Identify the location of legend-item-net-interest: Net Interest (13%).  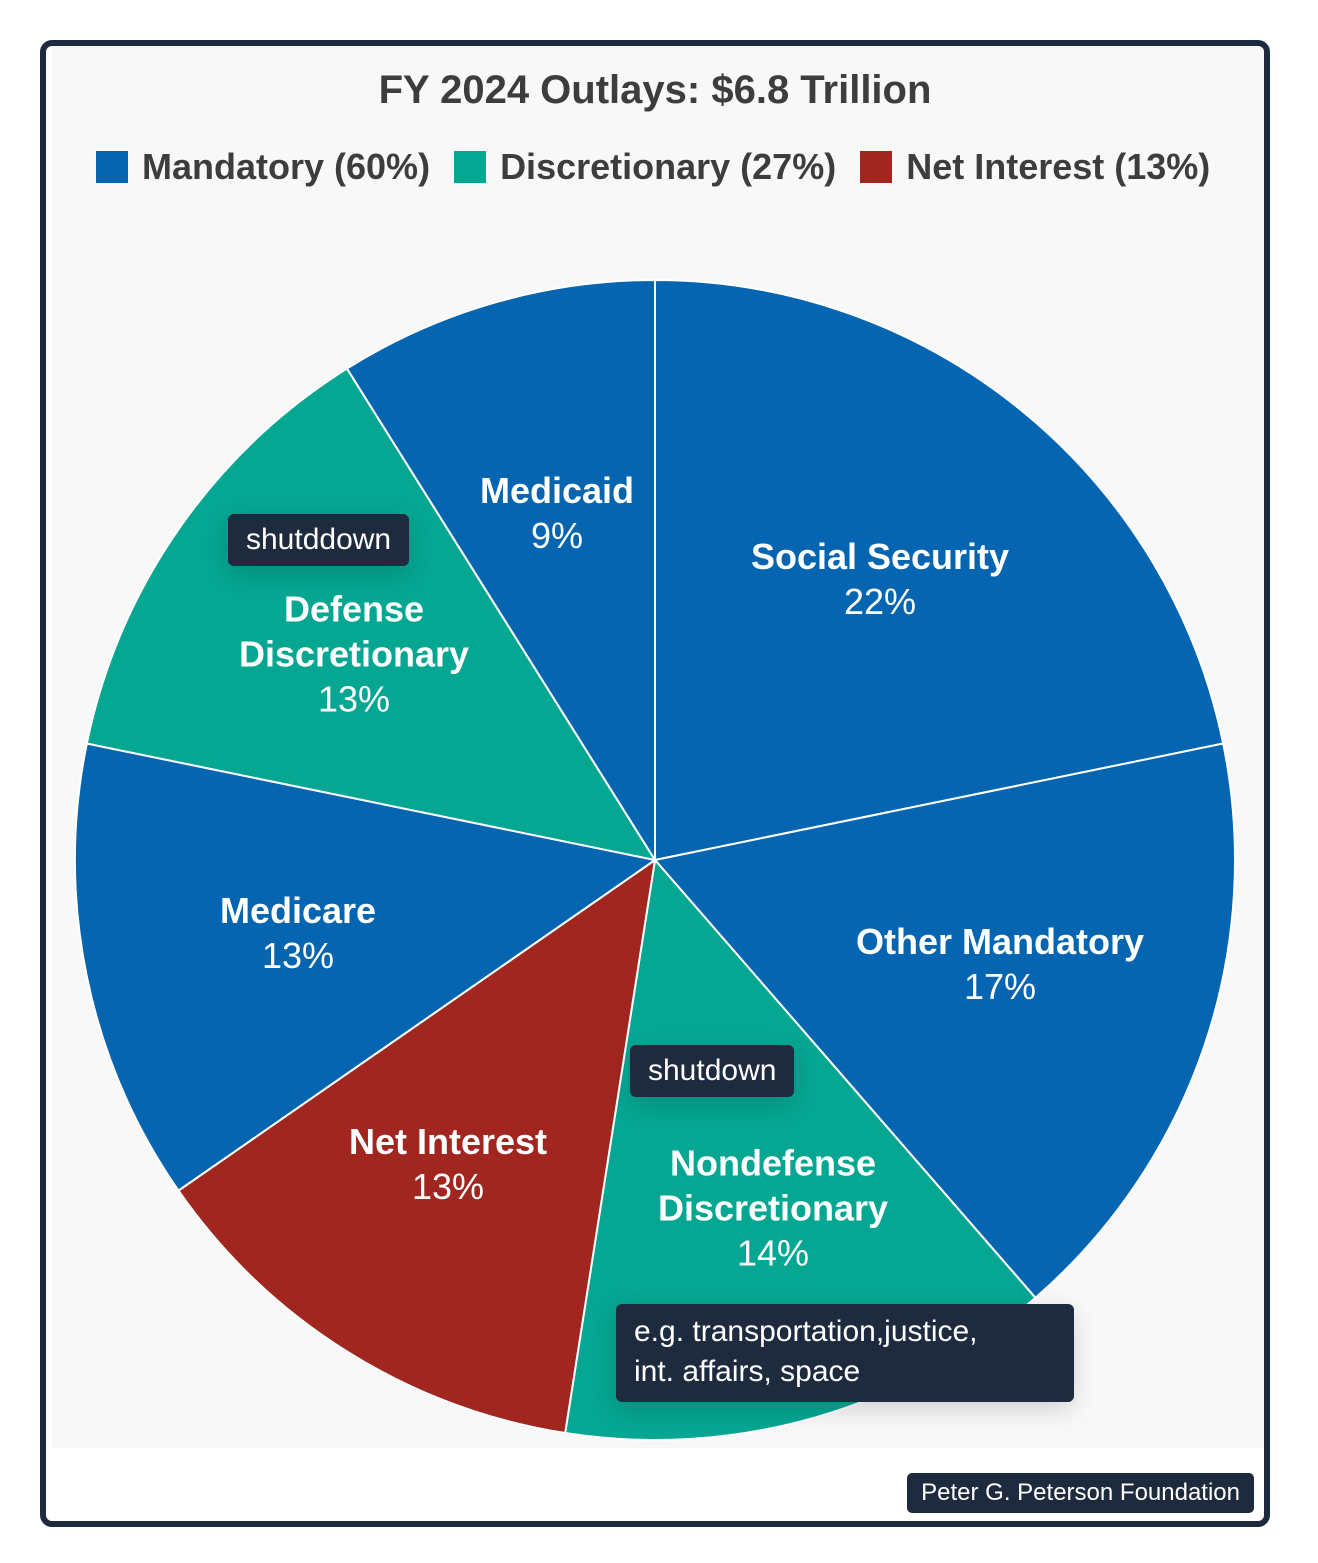
(1035, 167).